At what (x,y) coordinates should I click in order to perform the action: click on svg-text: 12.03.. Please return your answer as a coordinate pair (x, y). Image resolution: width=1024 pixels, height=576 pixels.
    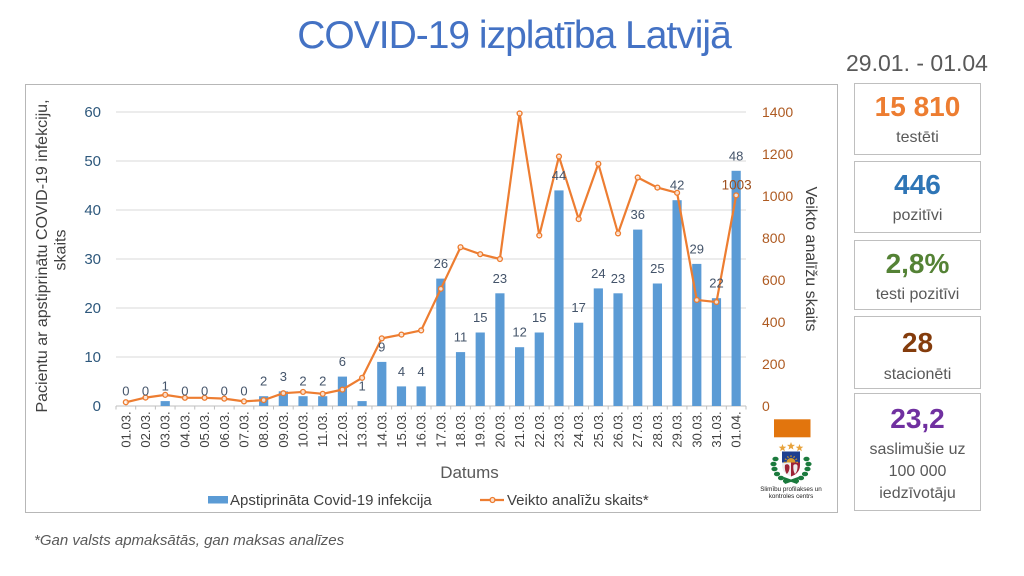
    Looking at the image, I should click on (342, 429).